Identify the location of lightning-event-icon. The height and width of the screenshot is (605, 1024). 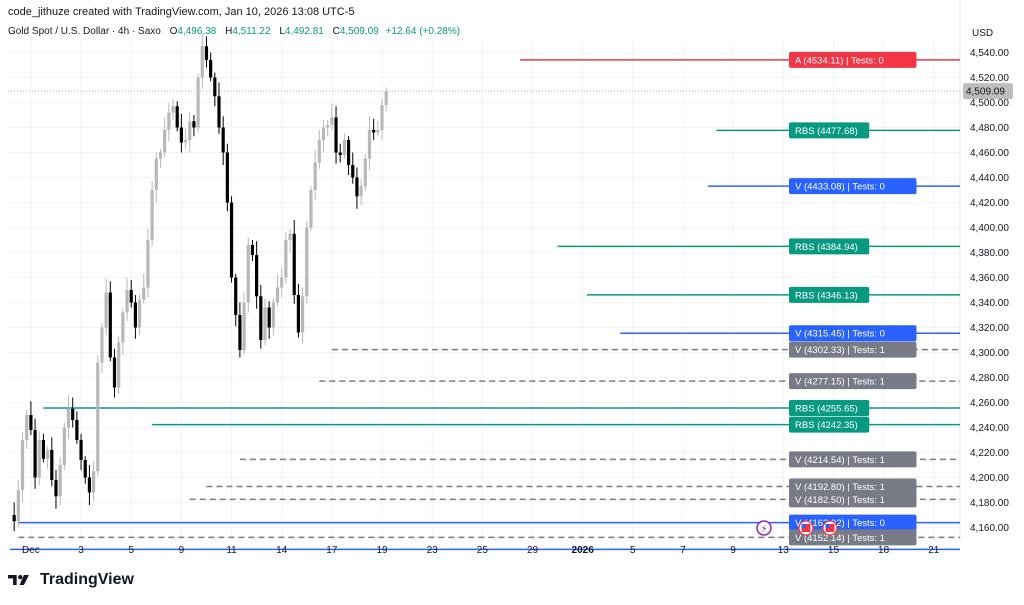
(764, 528).